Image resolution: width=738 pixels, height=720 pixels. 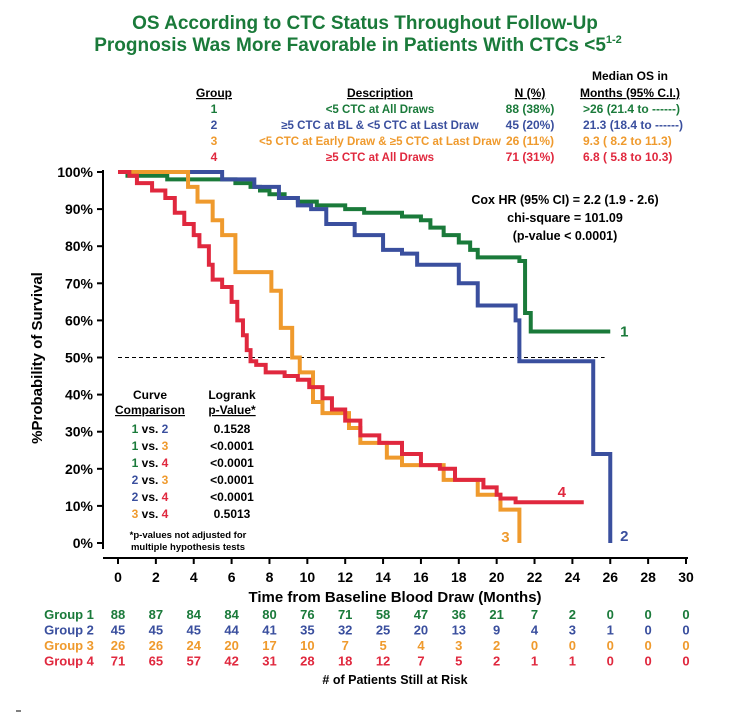 I want to click on logrank-row-comparison: 1 vs. 2, so click(x=150, y=429).